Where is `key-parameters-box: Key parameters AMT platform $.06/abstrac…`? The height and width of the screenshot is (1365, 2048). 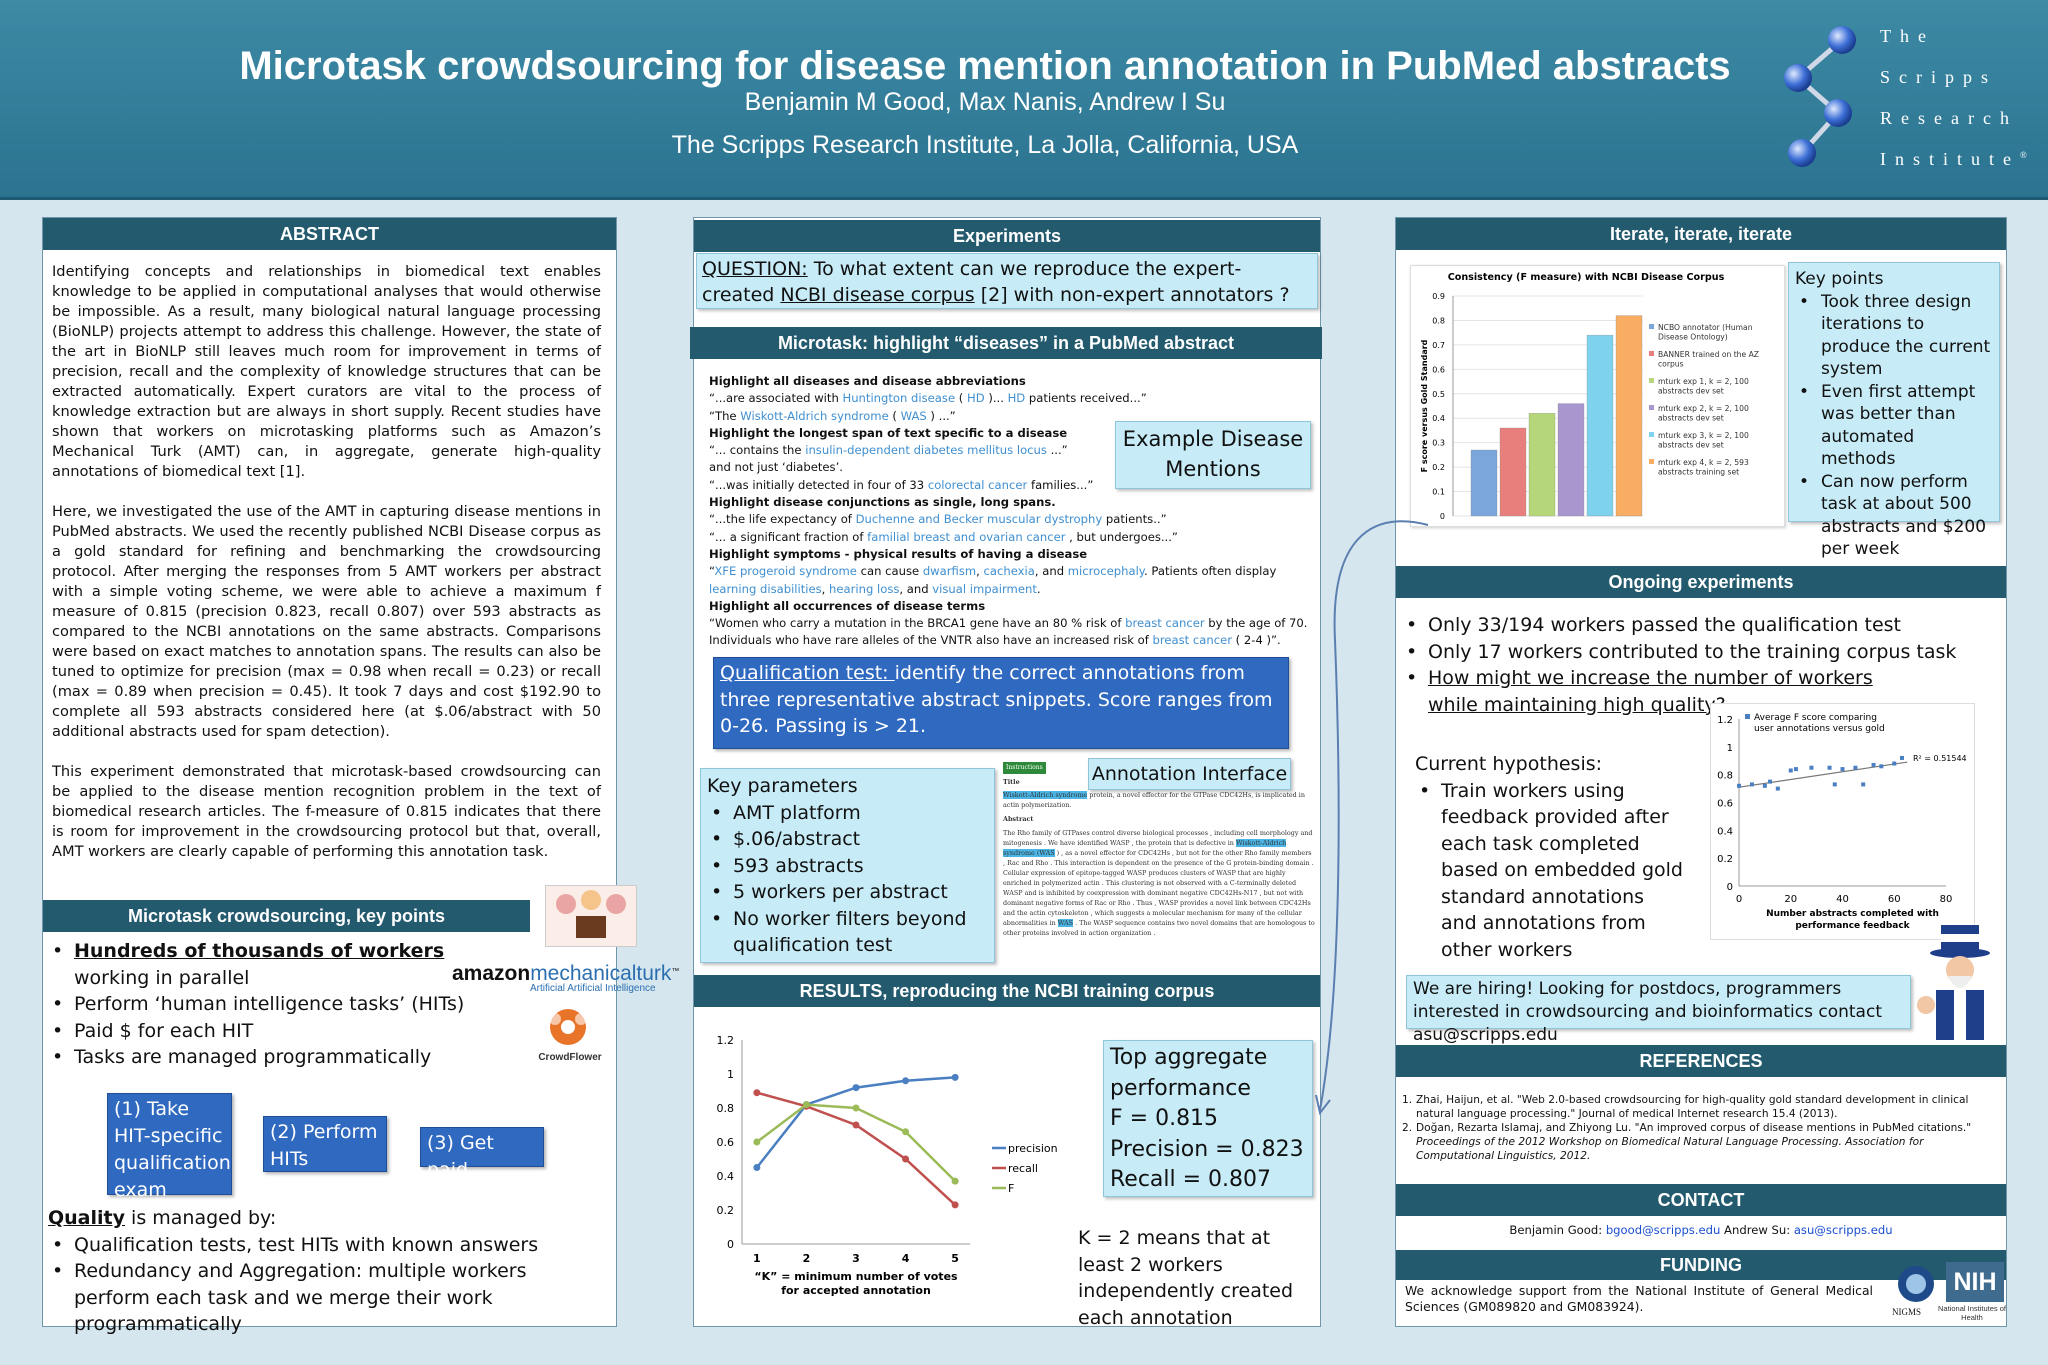 key-parameters-box: Key parameters AMT platform $.06/abstrac… is located at coordinates (847, 865).